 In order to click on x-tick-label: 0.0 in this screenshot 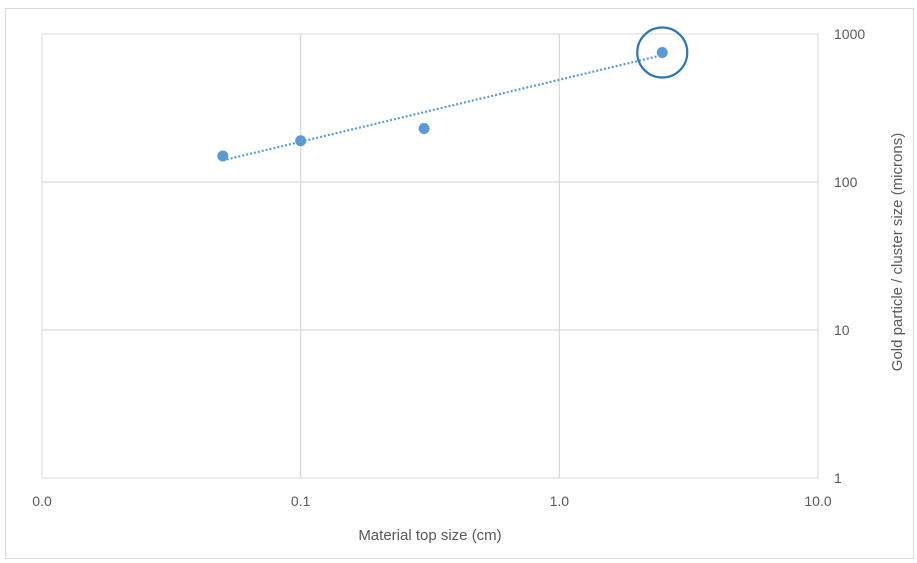, I will do `click(42, 501)`.